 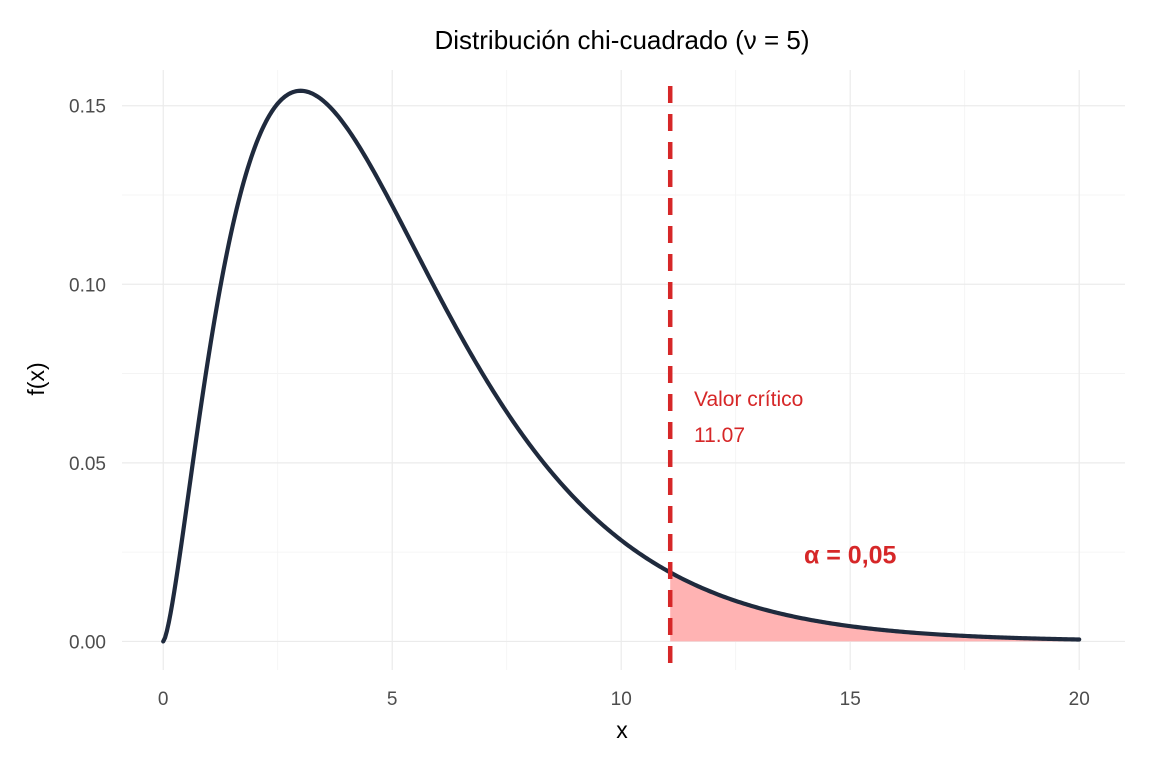 I want to click on y-axis-title: f(x), so click(x=36, y=378).